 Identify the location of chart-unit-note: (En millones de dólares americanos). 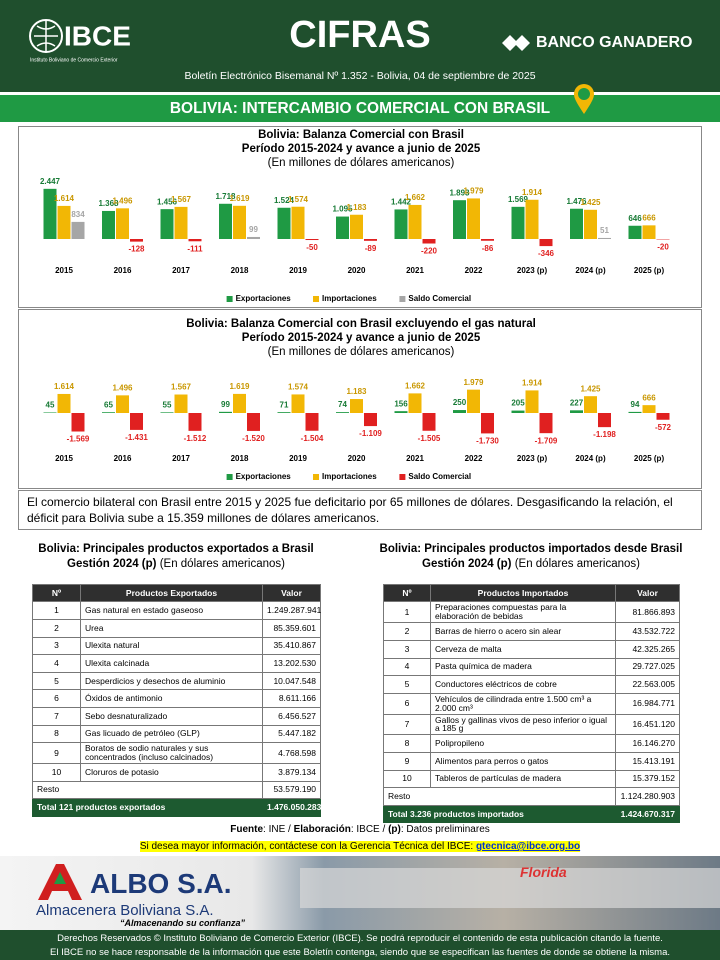
(361, 163).